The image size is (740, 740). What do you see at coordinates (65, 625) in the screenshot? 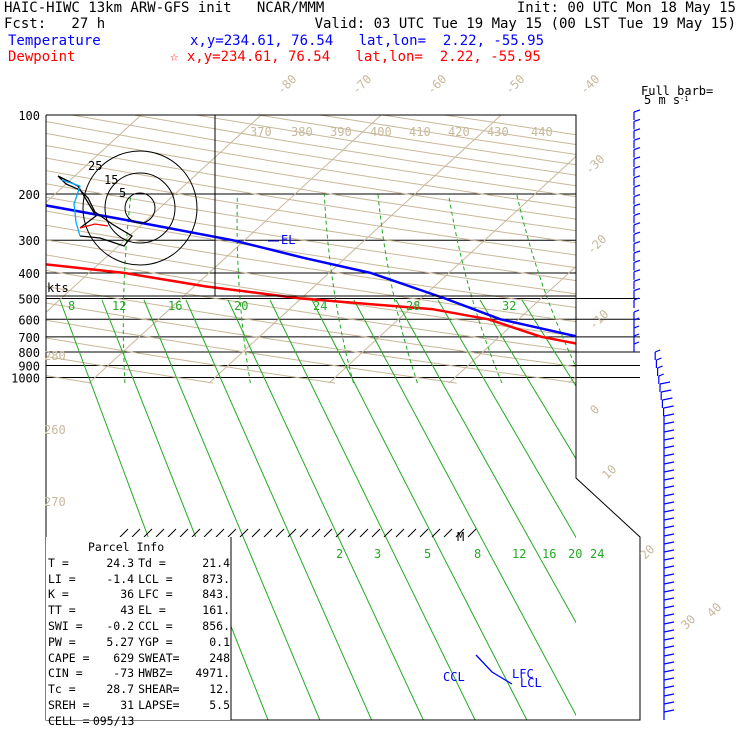
I see `parcel-info-cell: SWI =` at bounding box center [65, 625].